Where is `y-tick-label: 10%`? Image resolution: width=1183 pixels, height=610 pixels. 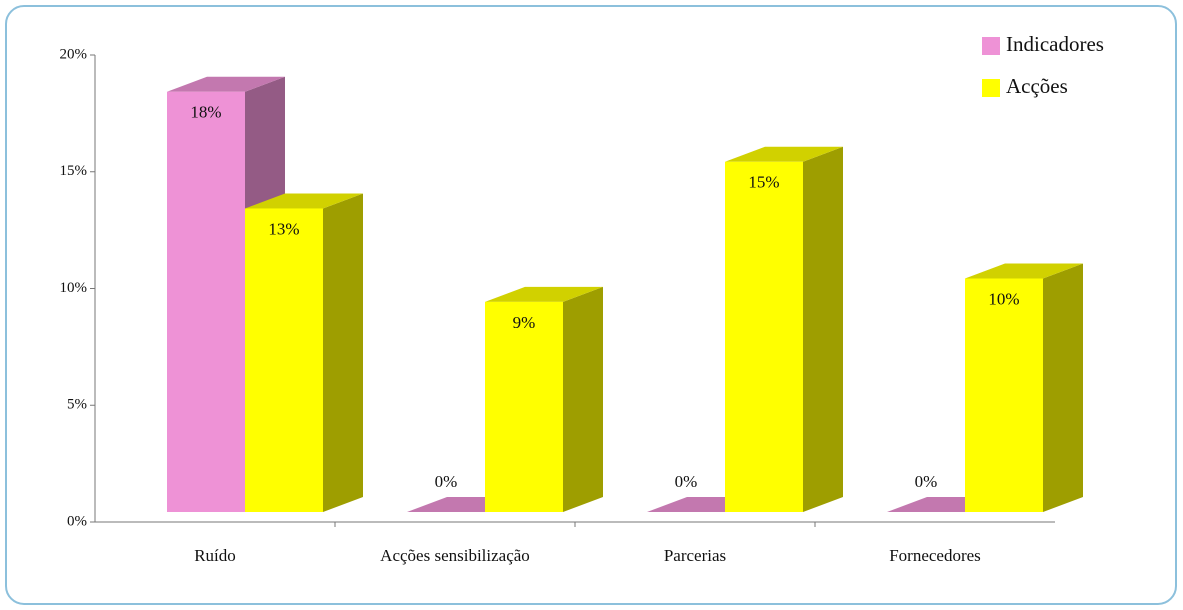
y-tick-label: 10% is located at coordinates (74, 288).